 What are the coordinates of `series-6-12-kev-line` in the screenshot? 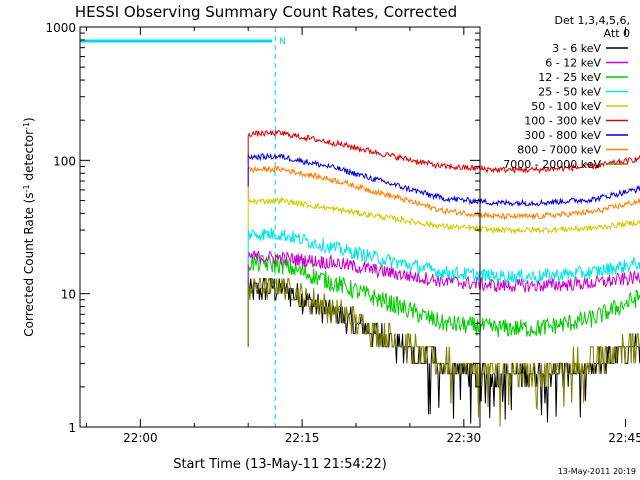 It's located at (443, 271).